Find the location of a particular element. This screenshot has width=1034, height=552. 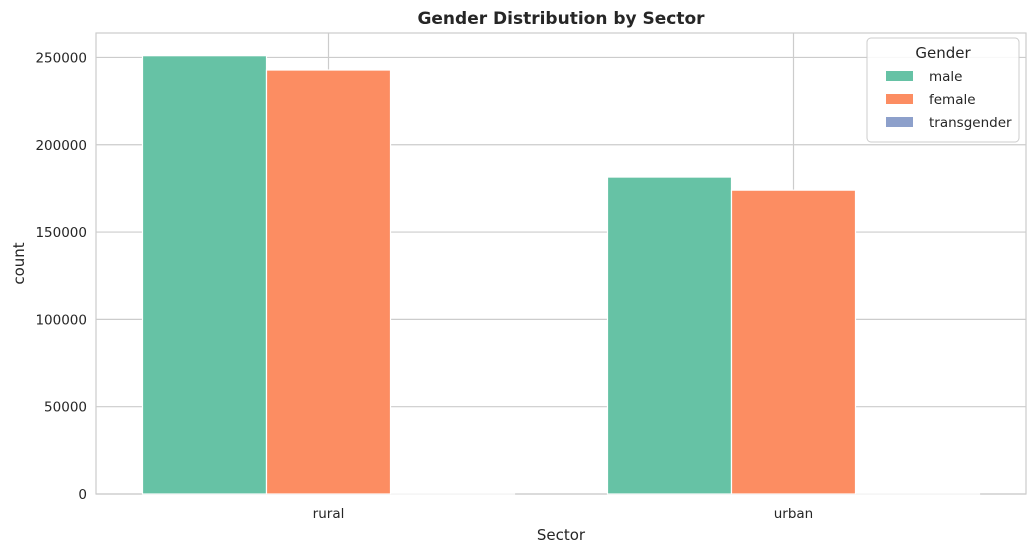

bar-male-rural is located at coordinates (204, 275).